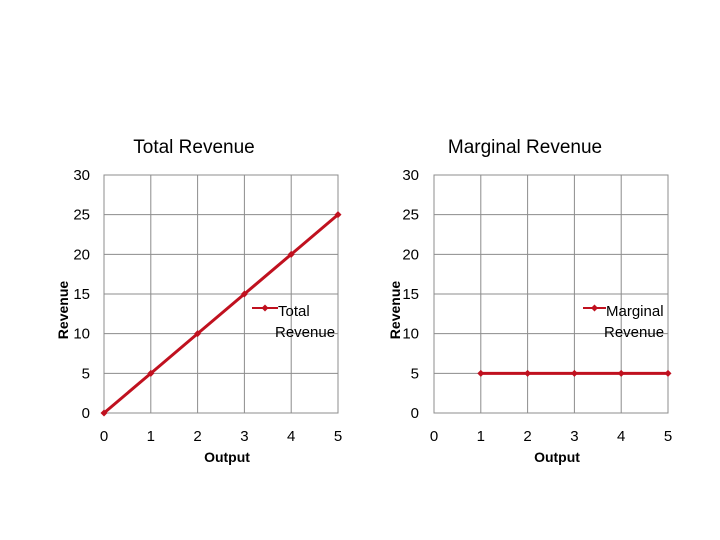 This screenshot has height=540, width=720. What do you see at coordinates (193, 147) in the screenshot?
I see `chart-title: Total Revenue` at bounding box center [193, 147].